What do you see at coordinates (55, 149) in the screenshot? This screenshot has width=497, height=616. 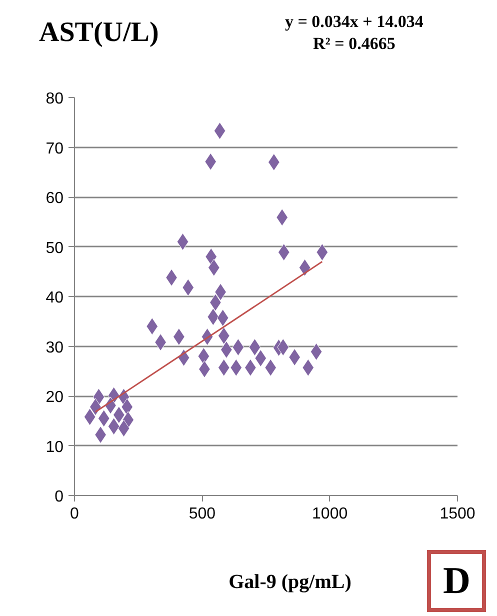 I see `y-tick-label: 70` at bounding box center [55, 149].